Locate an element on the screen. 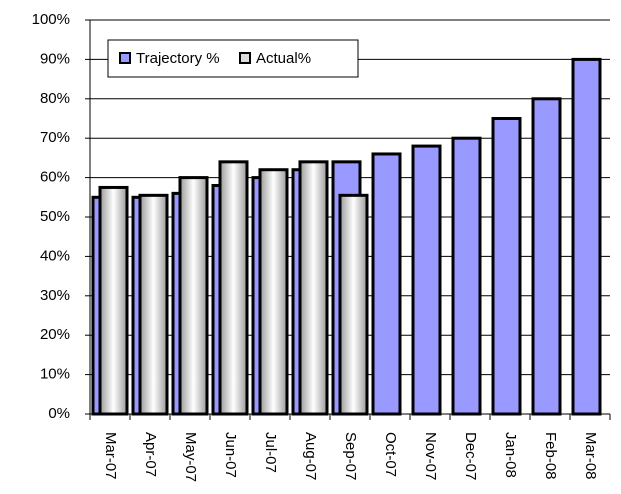 This screenshot has height=494, width=621. y-tick-label: 50% is located at coordinates (55, 216).